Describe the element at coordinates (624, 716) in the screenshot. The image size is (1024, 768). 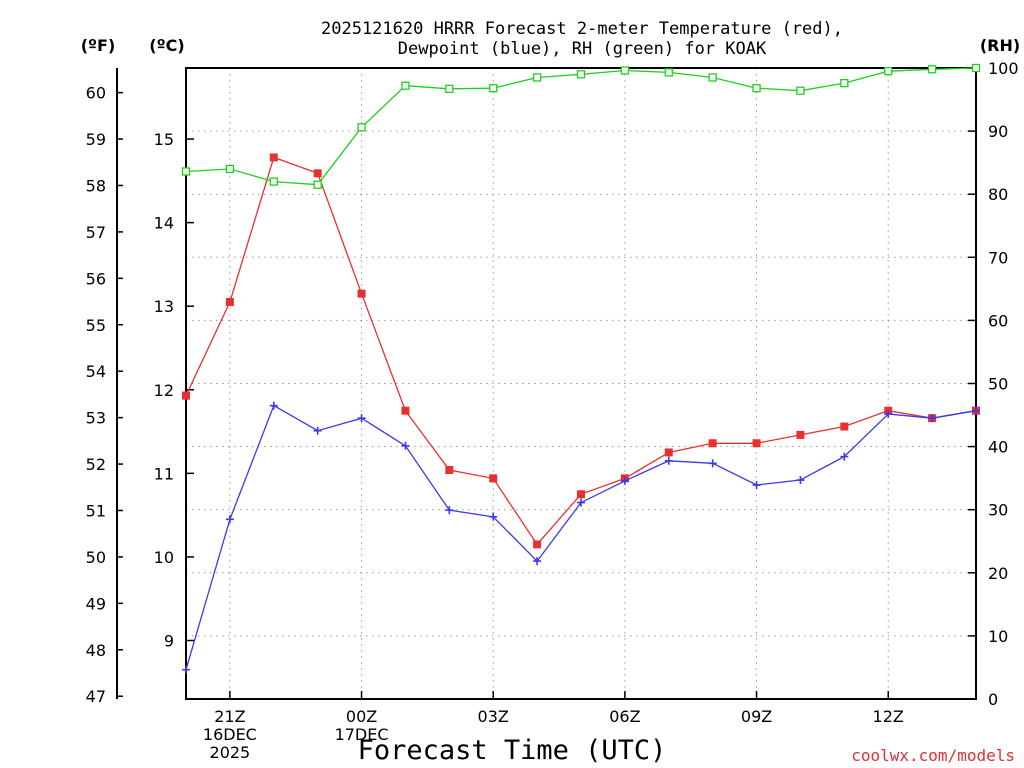
I see `time-tick-label: 06Z` at that location.